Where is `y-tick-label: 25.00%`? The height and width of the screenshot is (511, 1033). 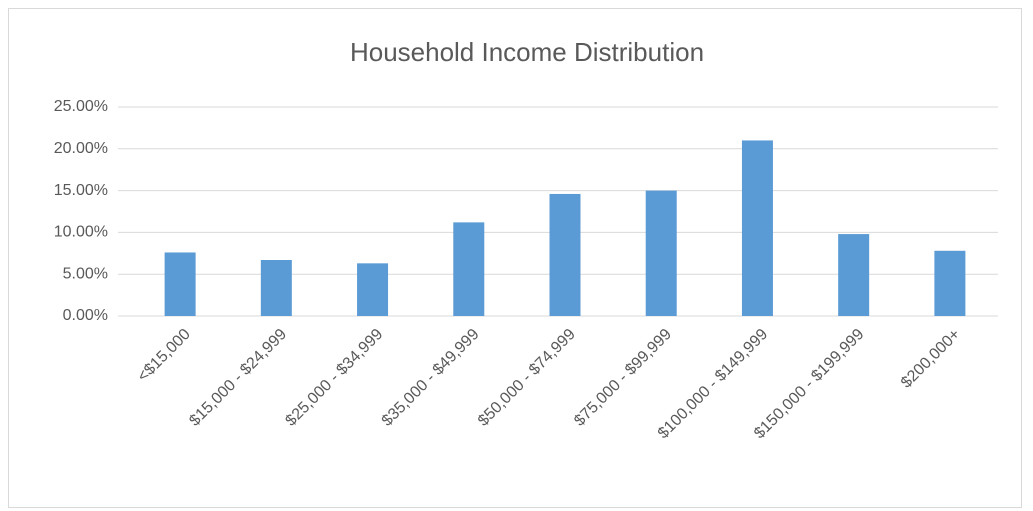 y-tick-label: 25.00% is located at coordinates (81, 106).